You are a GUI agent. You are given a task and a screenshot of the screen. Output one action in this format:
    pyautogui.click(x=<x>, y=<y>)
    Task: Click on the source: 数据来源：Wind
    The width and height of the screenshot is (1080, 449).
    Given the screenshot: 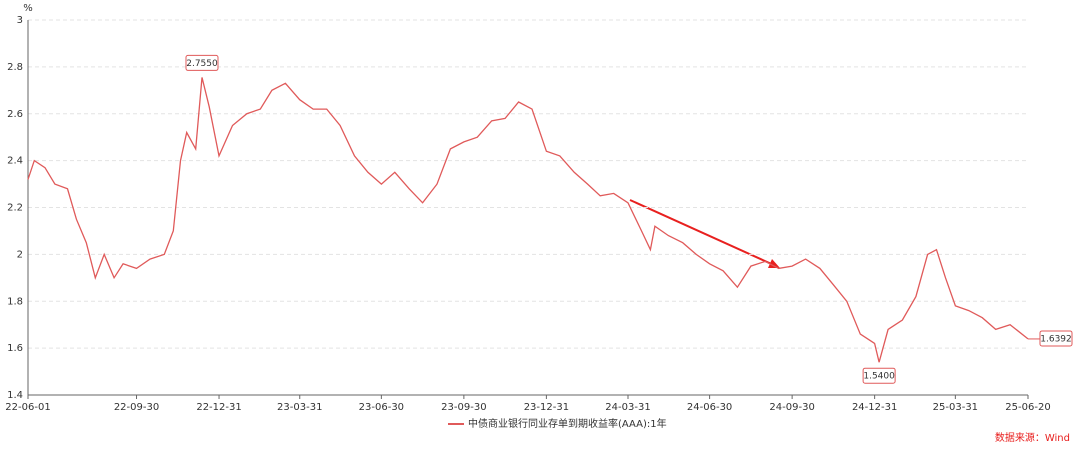 What is the action you would take?
    pyautogui.click(x=1032, y=437)
    